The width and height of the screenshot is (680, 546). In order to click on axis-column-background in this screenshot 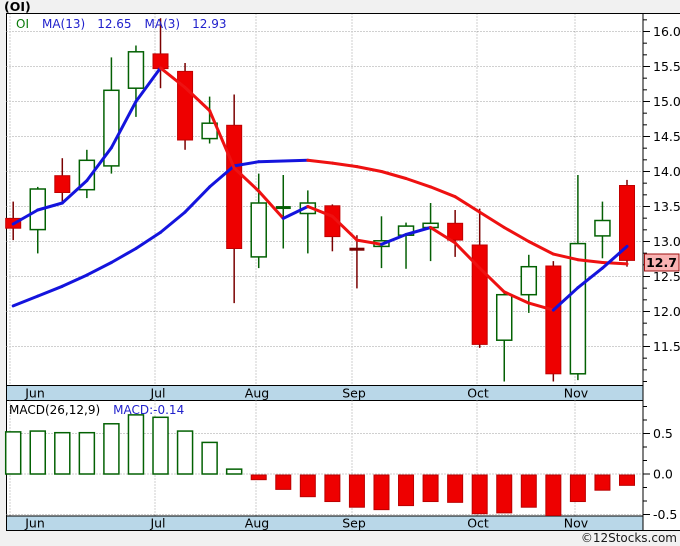, I will do `click(661, 272)`.